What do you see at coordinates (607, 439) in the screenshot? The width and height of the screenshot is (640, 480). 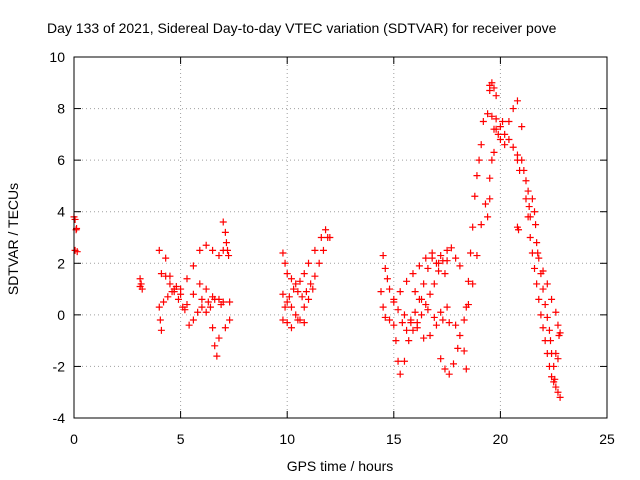 I see `x-tick-label: 25` at bounding box center [607, 439].